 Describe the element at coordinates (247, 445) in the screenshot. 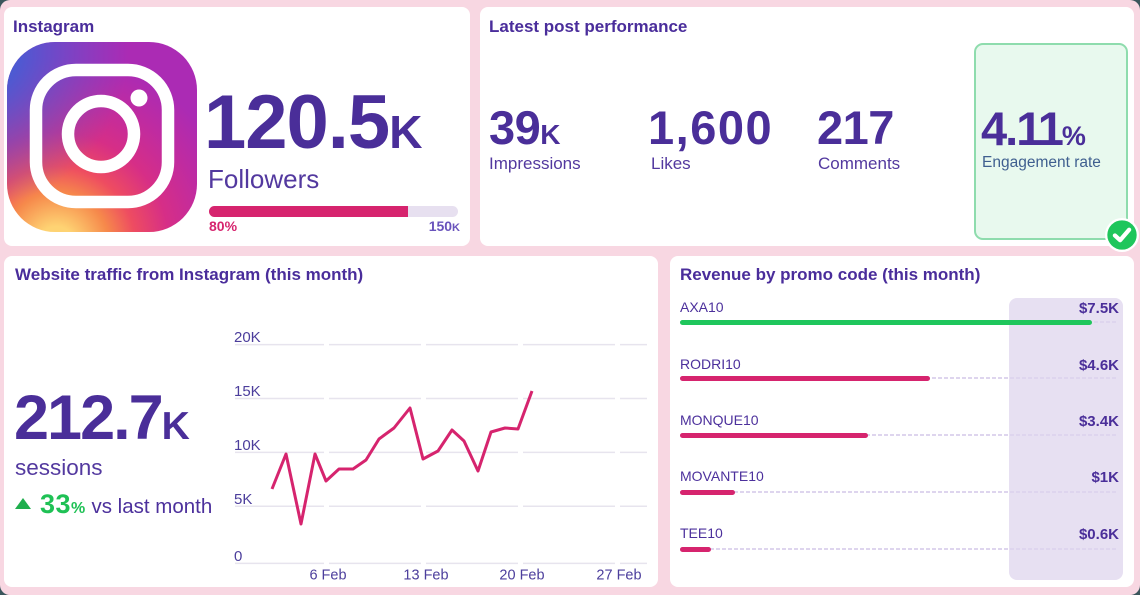

I see `svg-text: 10K` at that location.